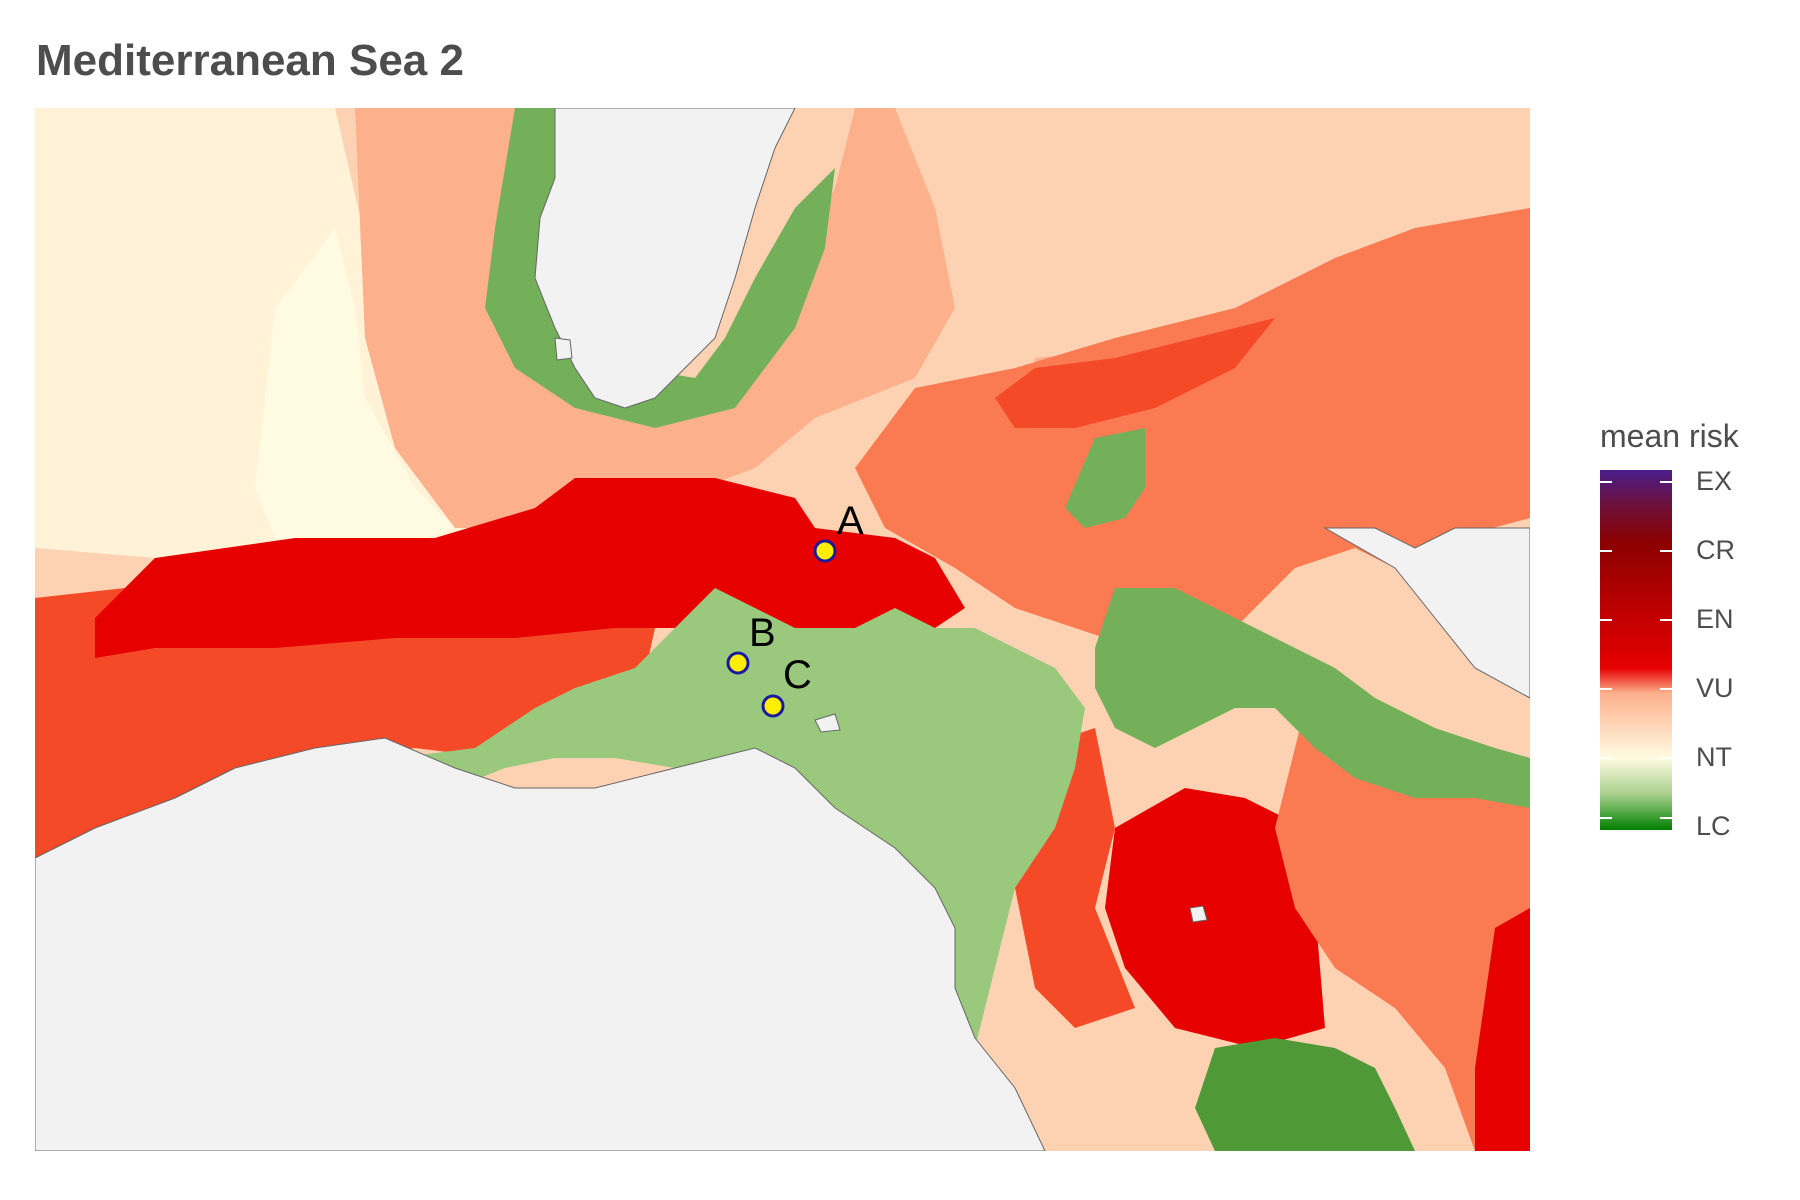 This screenshot has width=1800, height=1200. Describe the element at coordinates (1215, 918) in the screenshot. I see `sea-zone-red-southeast` at that location.